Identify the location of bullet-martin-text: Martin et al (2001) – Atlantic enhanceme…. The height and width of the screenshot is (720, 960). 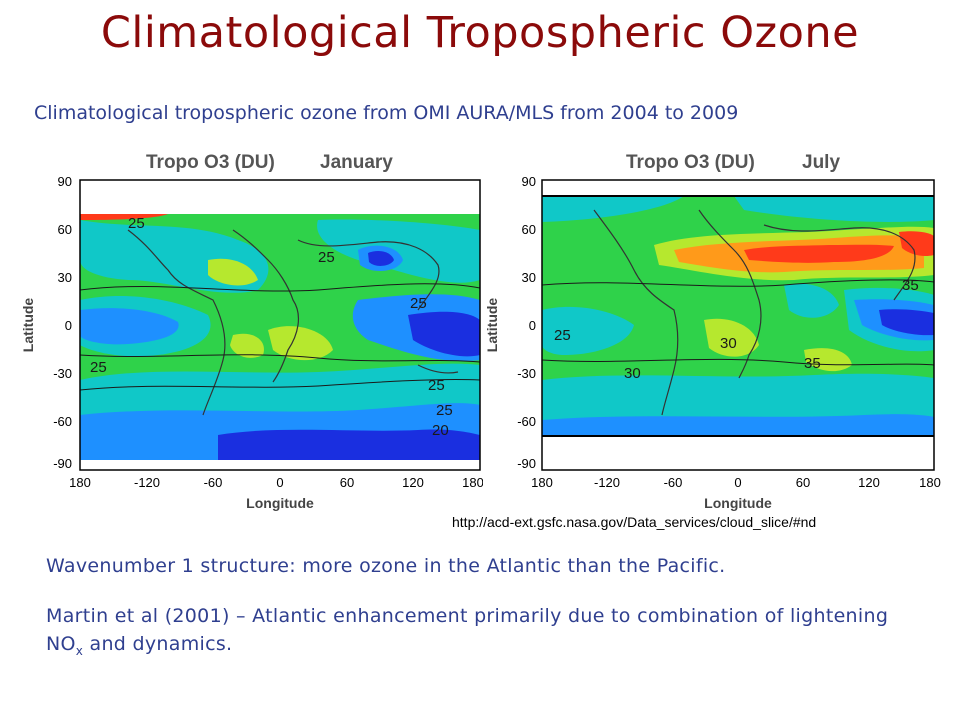
(467, 630).